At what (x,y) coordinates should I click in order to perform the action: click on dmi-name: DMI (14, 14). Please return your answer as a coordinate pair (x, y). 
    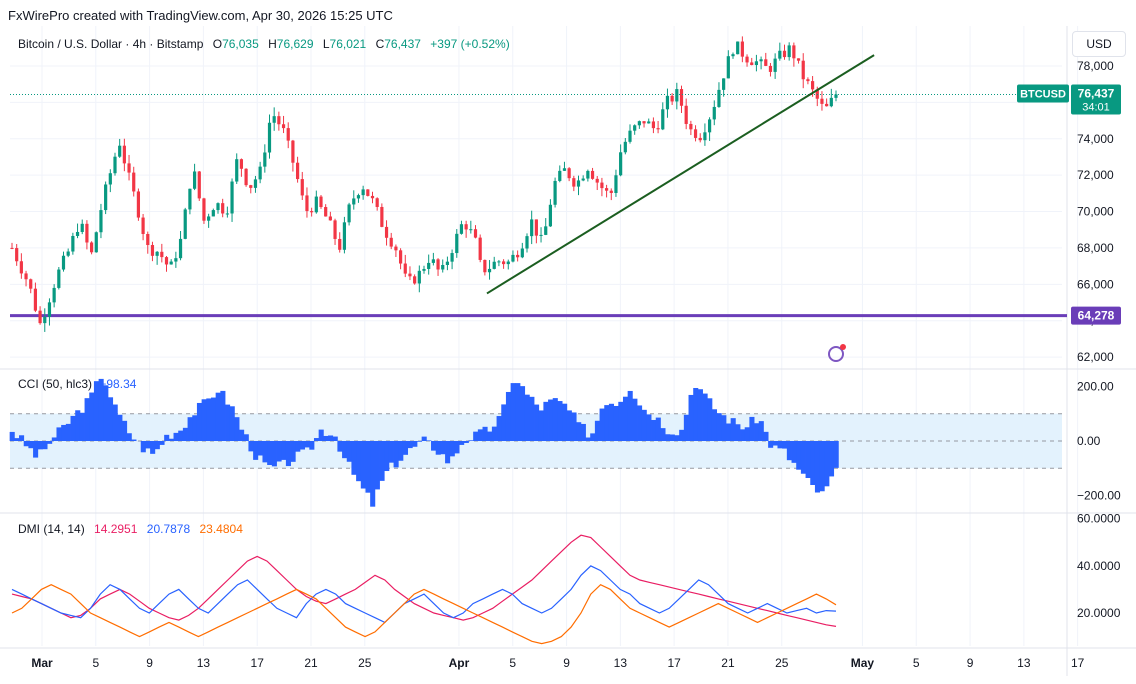
    Looking at the image, I should click on (51, 529).